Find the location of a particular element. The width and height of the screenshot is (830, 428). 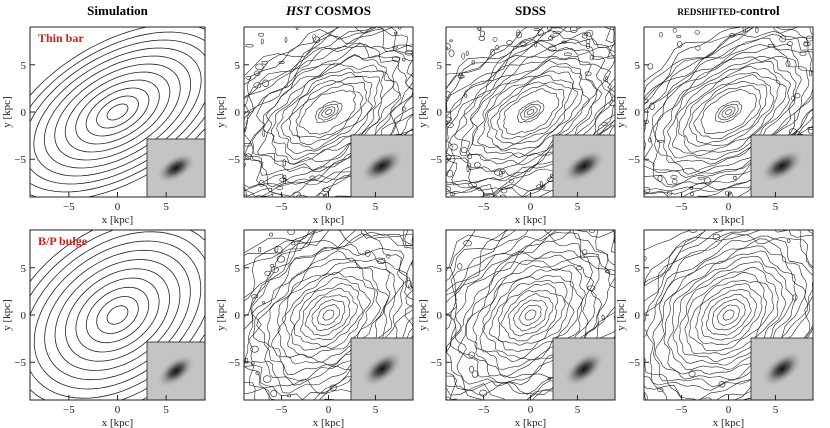

inset-galaxy is located at coordinates (176, 168).